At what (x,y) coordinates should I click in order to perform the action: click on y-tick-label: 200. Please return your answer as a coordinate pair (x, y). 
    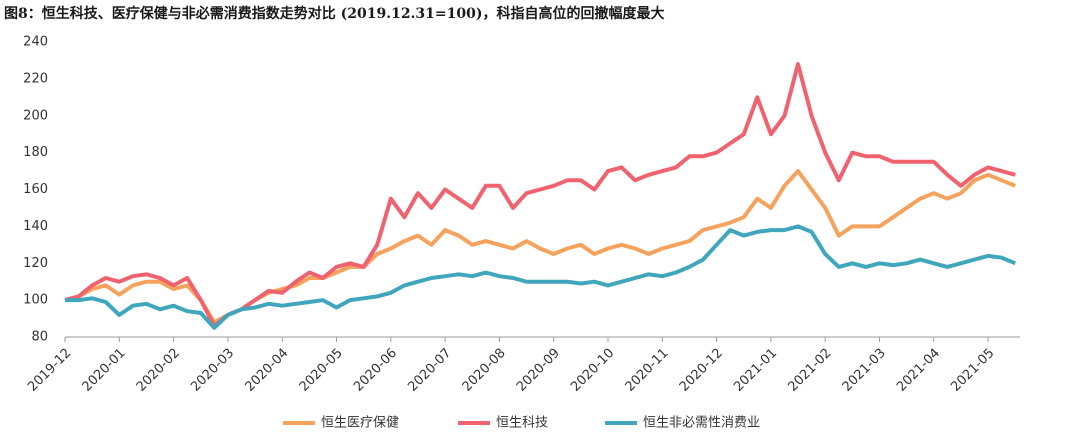
    Looking at the image, I should click on (35, 115).